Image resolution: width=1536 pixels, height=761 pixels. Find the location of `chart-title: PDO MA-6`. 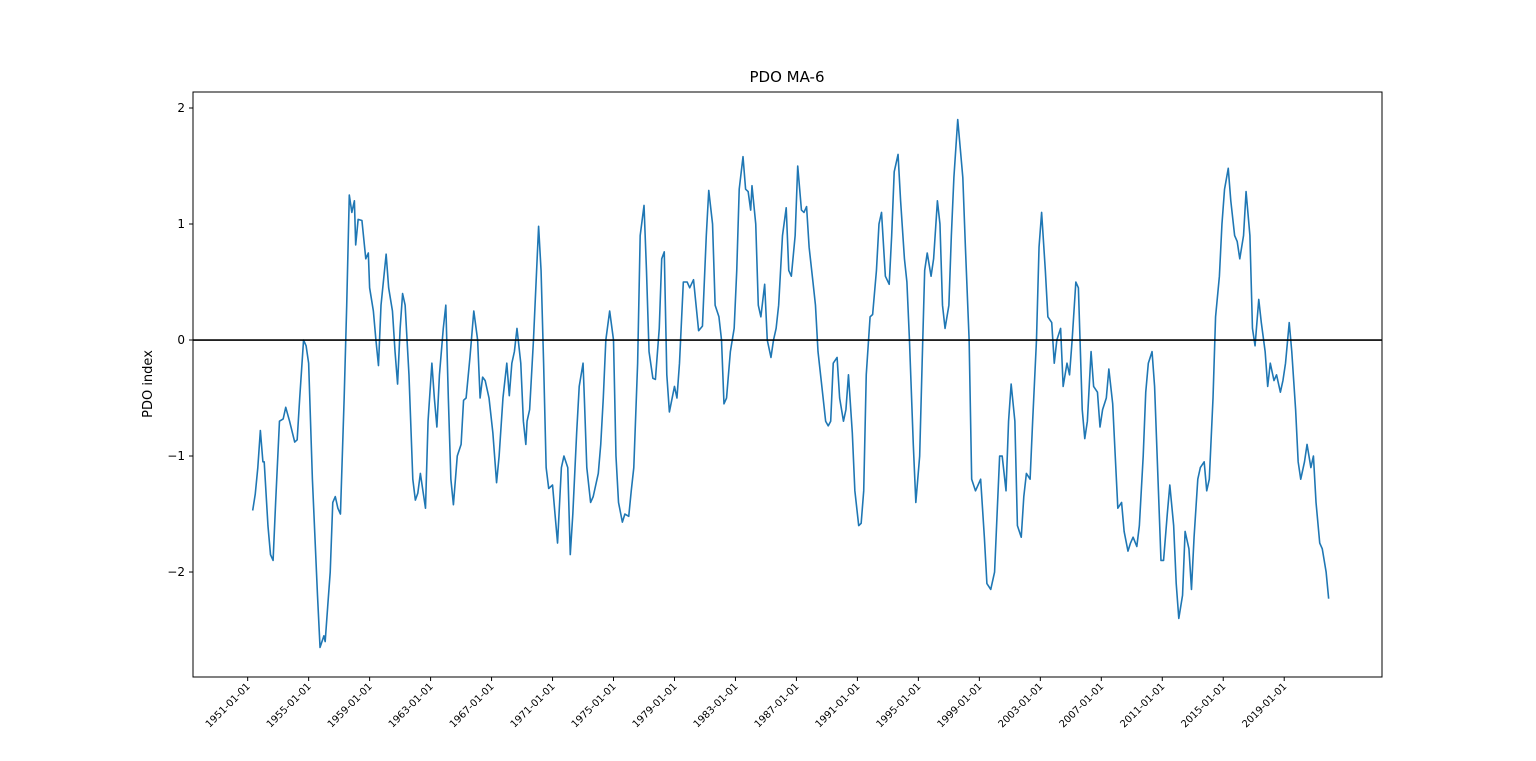

chart-title: PDO MA-6 is located at coordinates (787, 77).